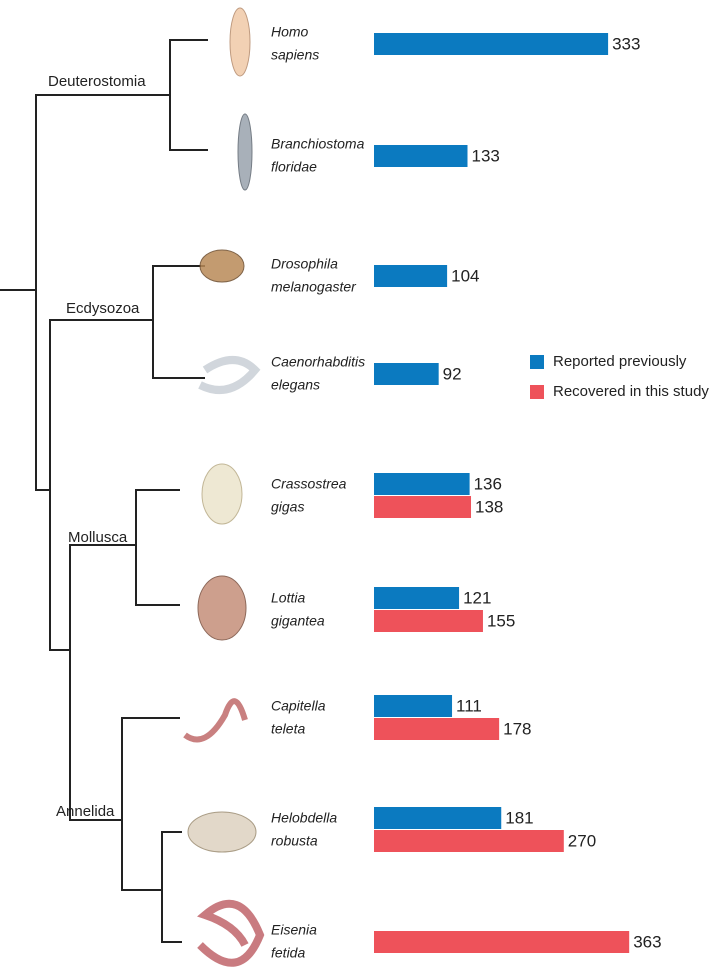 This screenshot has height=974, width=710. What do you see at coordinates (298, 716) in the screenshot?
I see `species-label: Capitella teleta` at bounding box center [298, 716].